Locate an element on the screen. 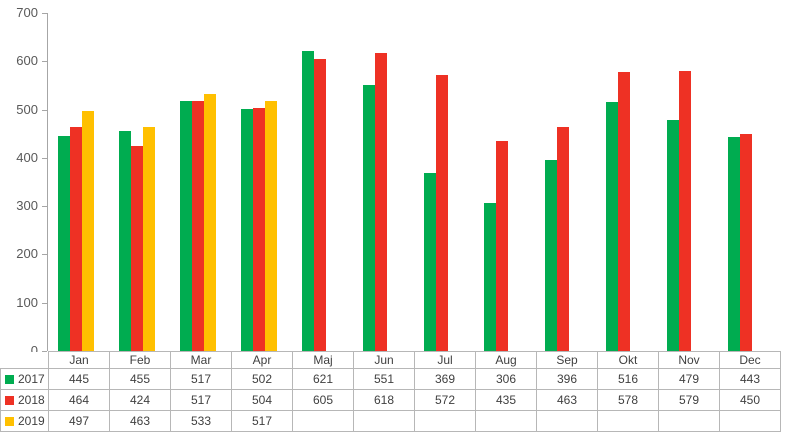  y-axis-label: 100 is located at coordinates (27, 302).